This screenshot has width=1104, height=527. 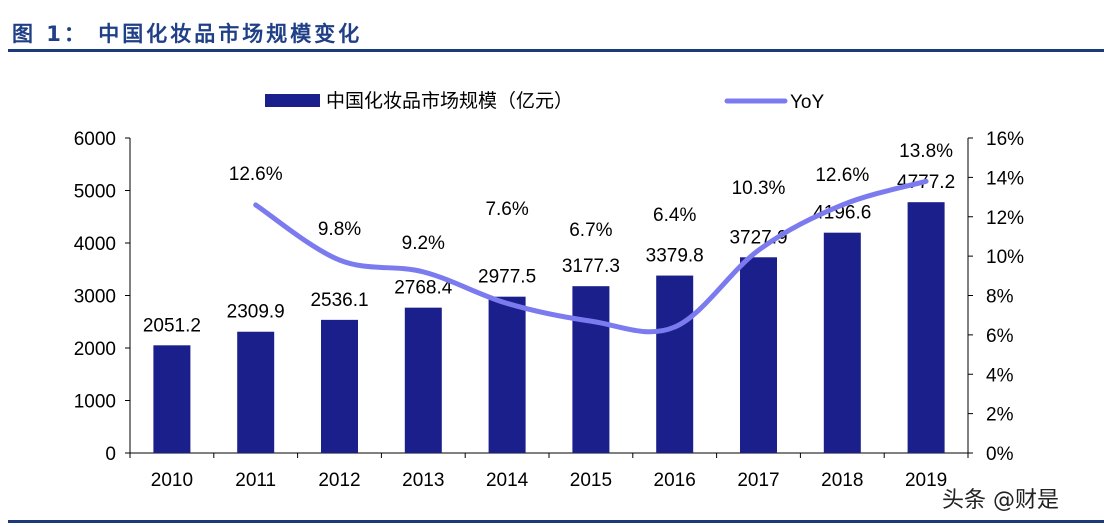 What do you see at coordinates (423, 243) in the screenshot?
I see `yoy-value-label: 9.2%` at bounding box center [423, 243].